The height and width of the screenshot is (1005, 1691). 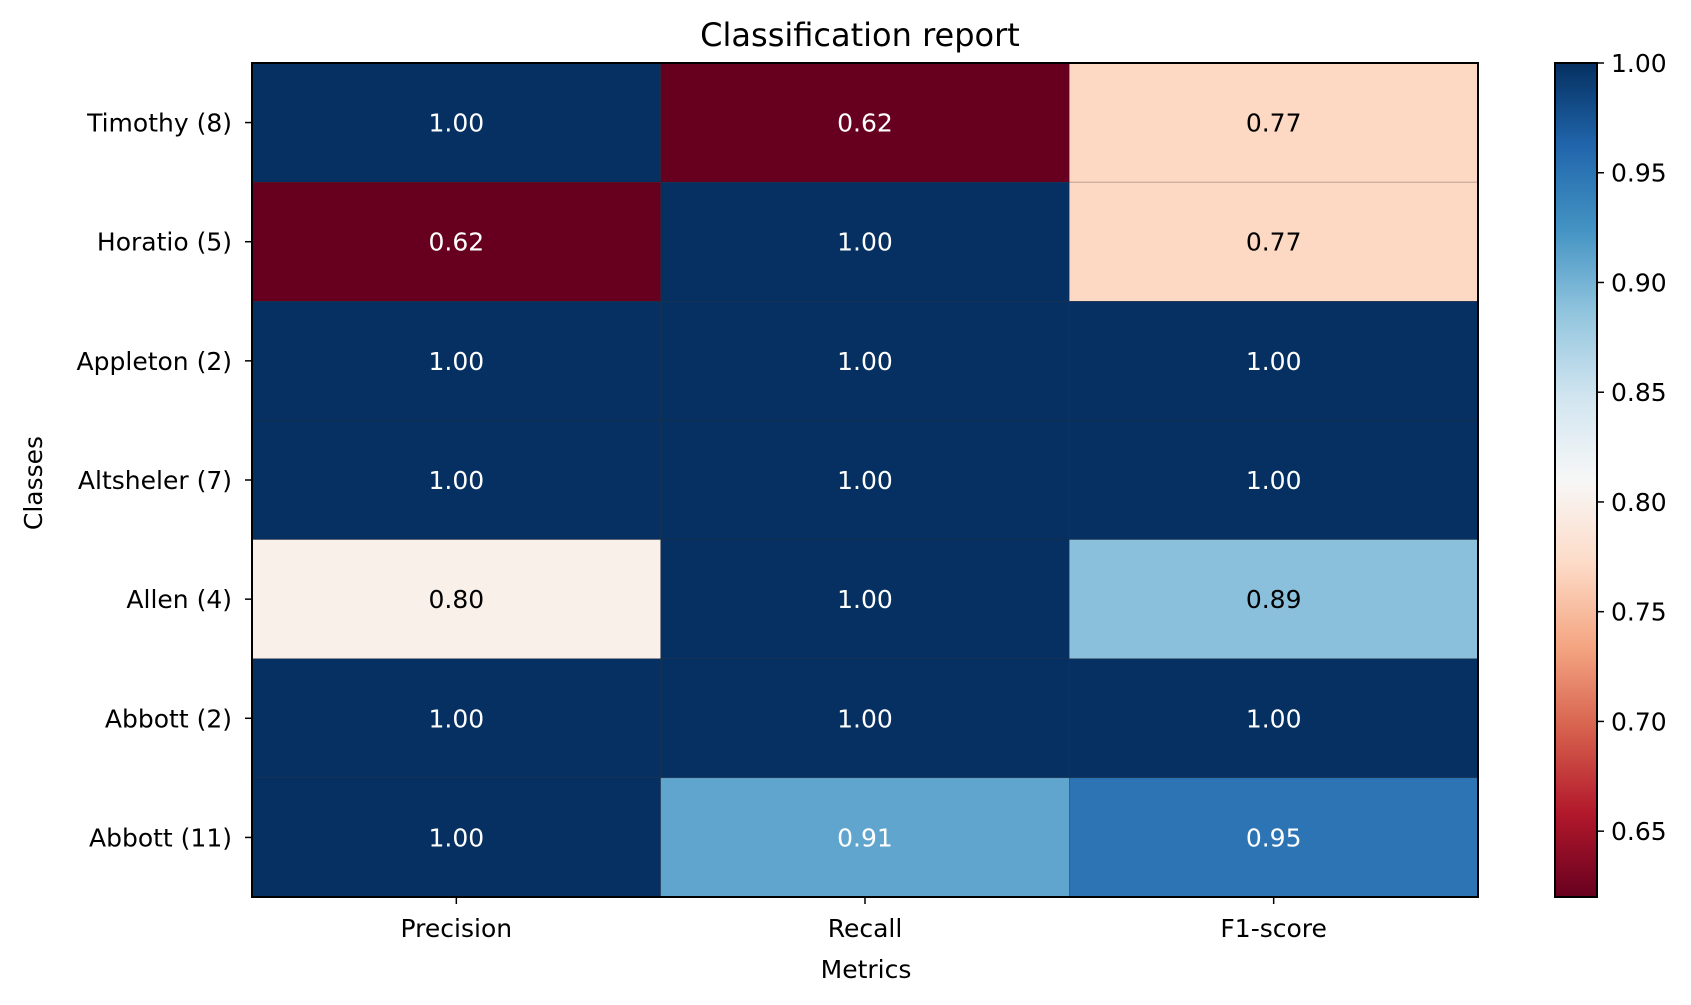 I want to click on colorbar-tick-label: 0.75, so click(x=1639, y=612).